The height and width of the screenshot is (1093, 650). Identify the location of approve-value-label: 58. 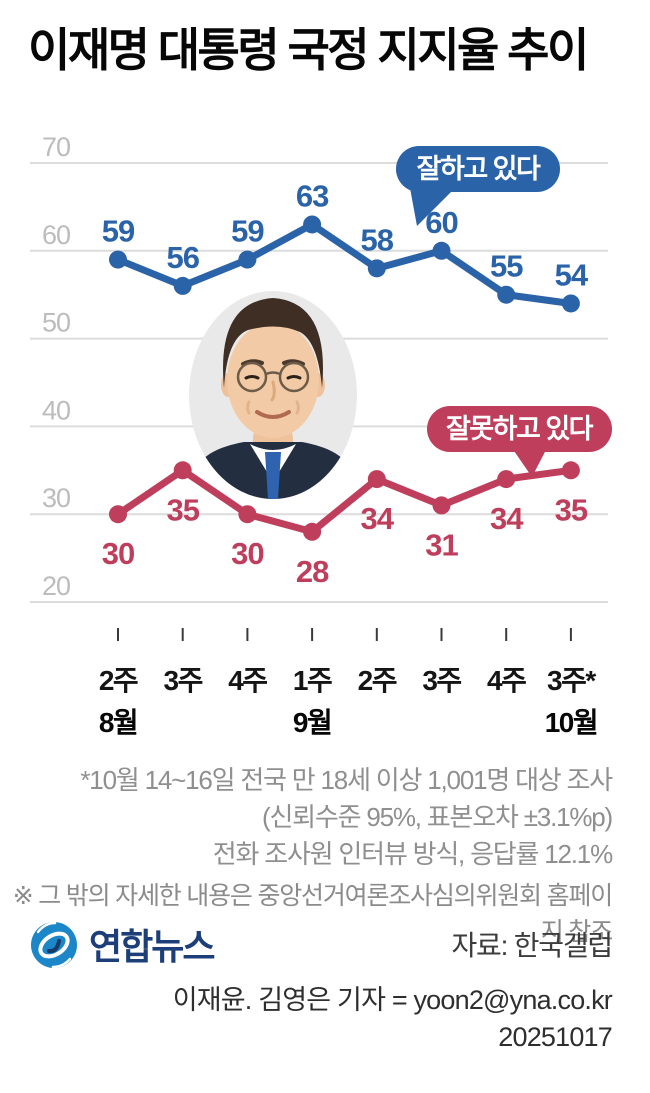
(377, 239).